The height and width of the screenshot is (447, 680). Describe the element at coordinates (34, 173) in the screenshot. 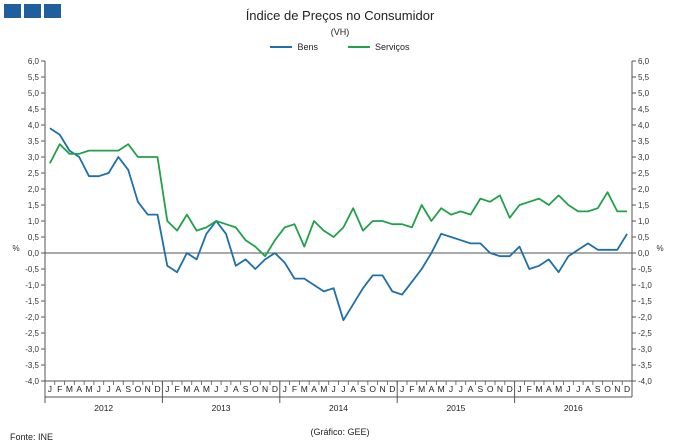

I see `y-tick-label-left: 2,5` at that location.